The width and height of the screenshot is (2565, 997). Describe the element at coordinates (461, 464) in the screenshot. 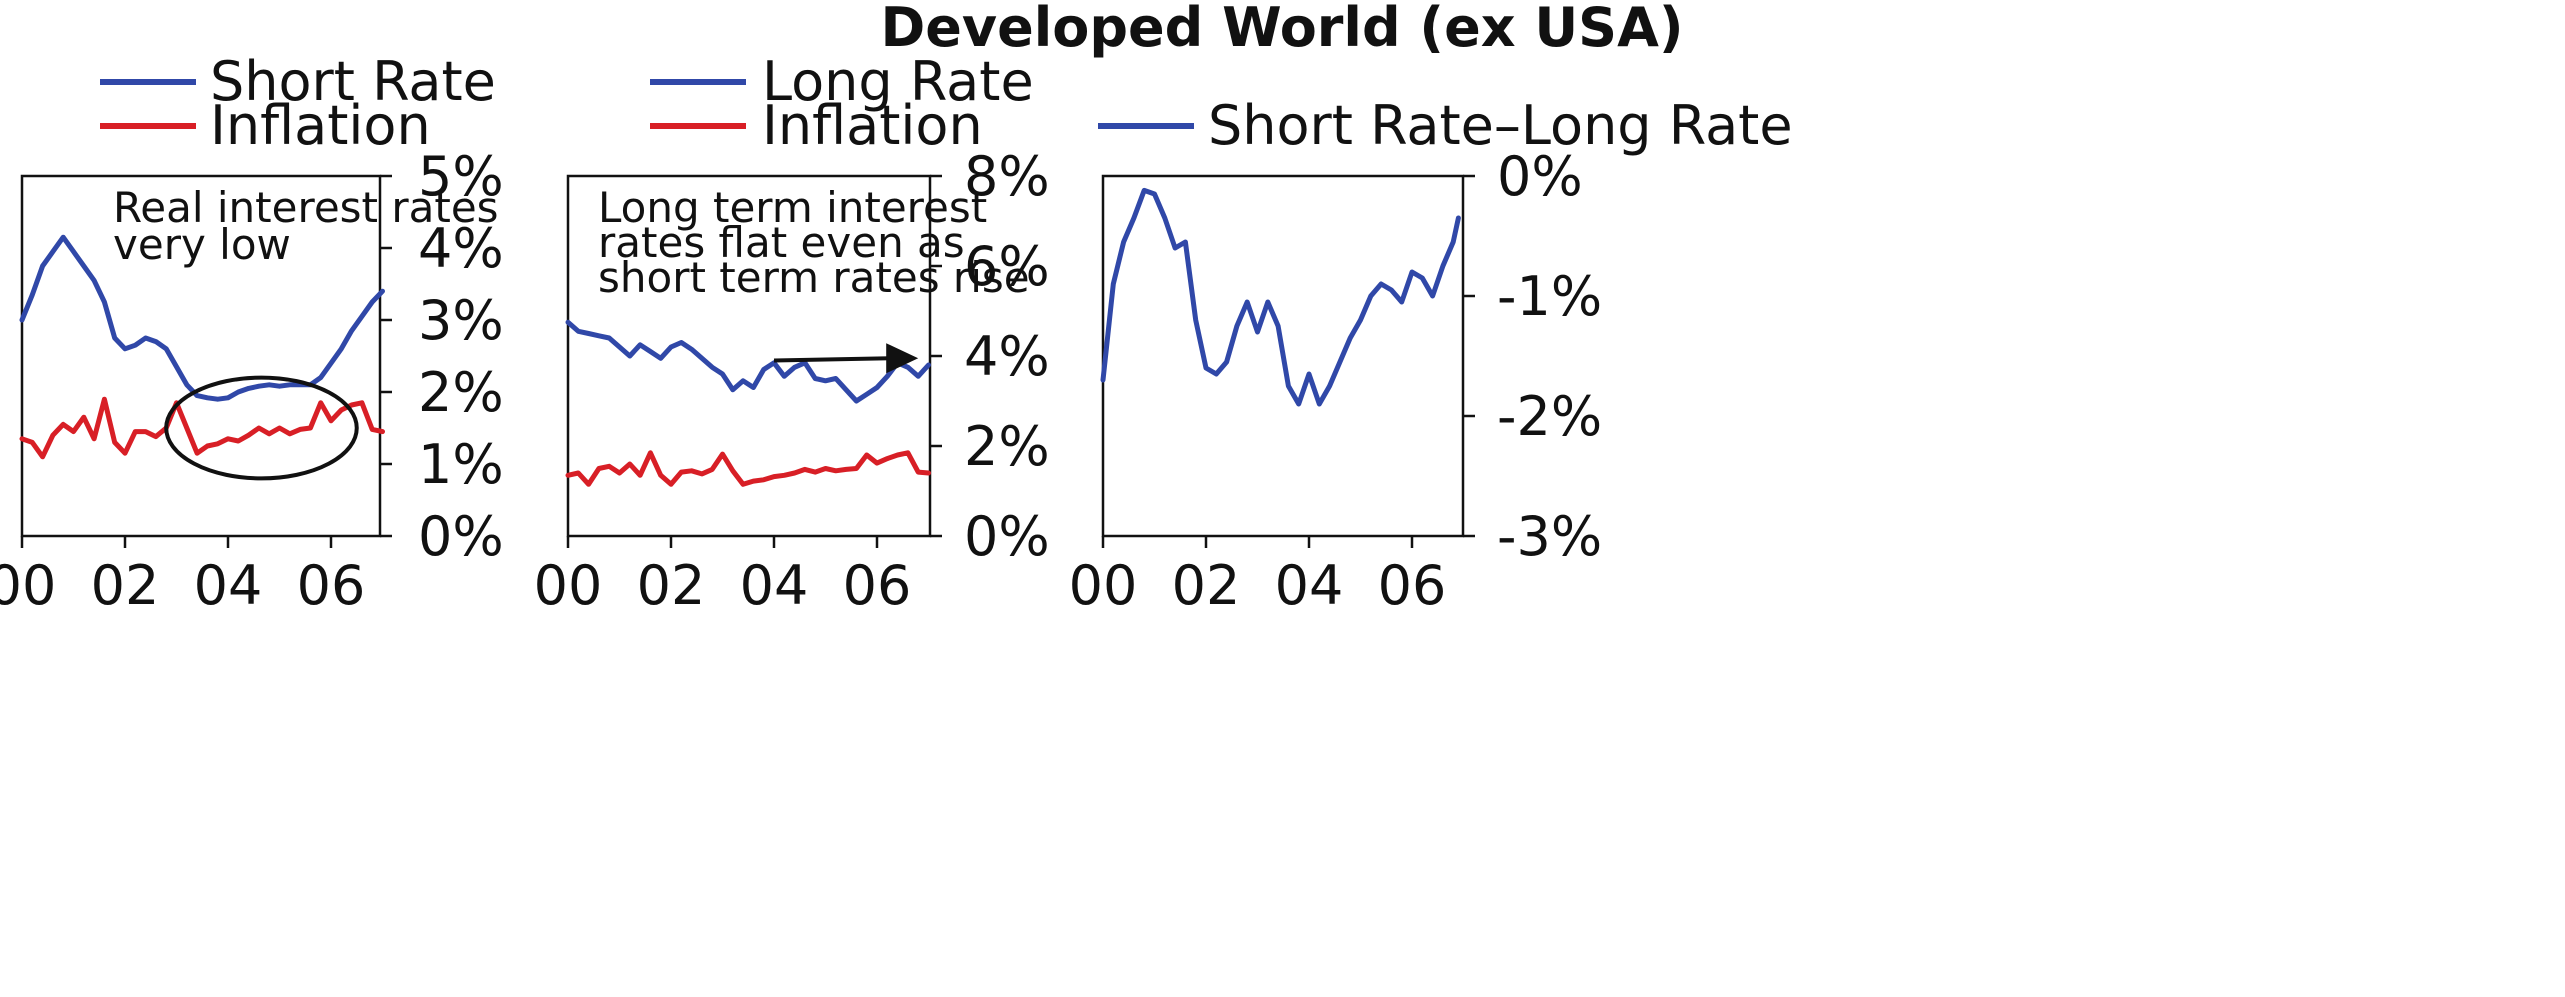

I see `y-tick-label: 1%` at that location.